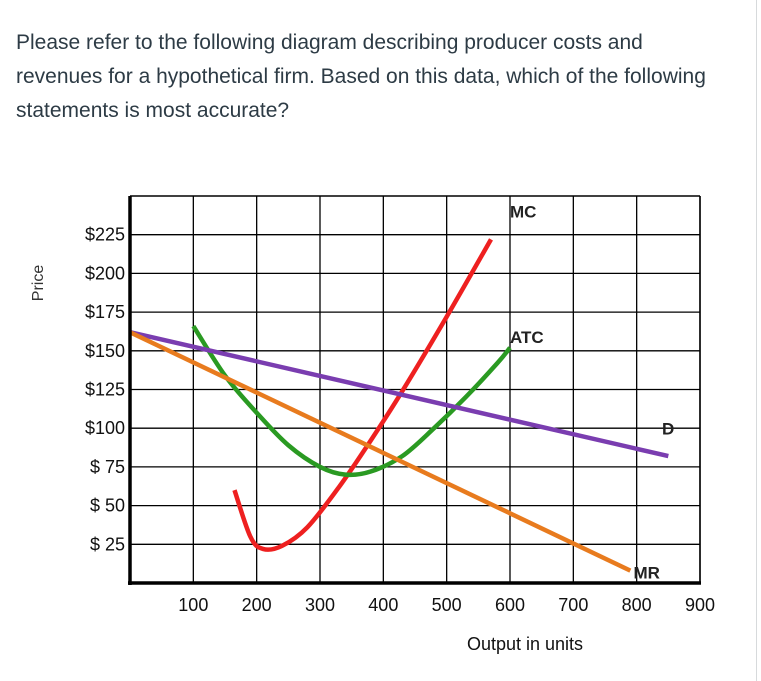  What do you see at coordinates (647, 572) in the screenshot?
I see `mr-label: MR` at bounding box center [647, 572].